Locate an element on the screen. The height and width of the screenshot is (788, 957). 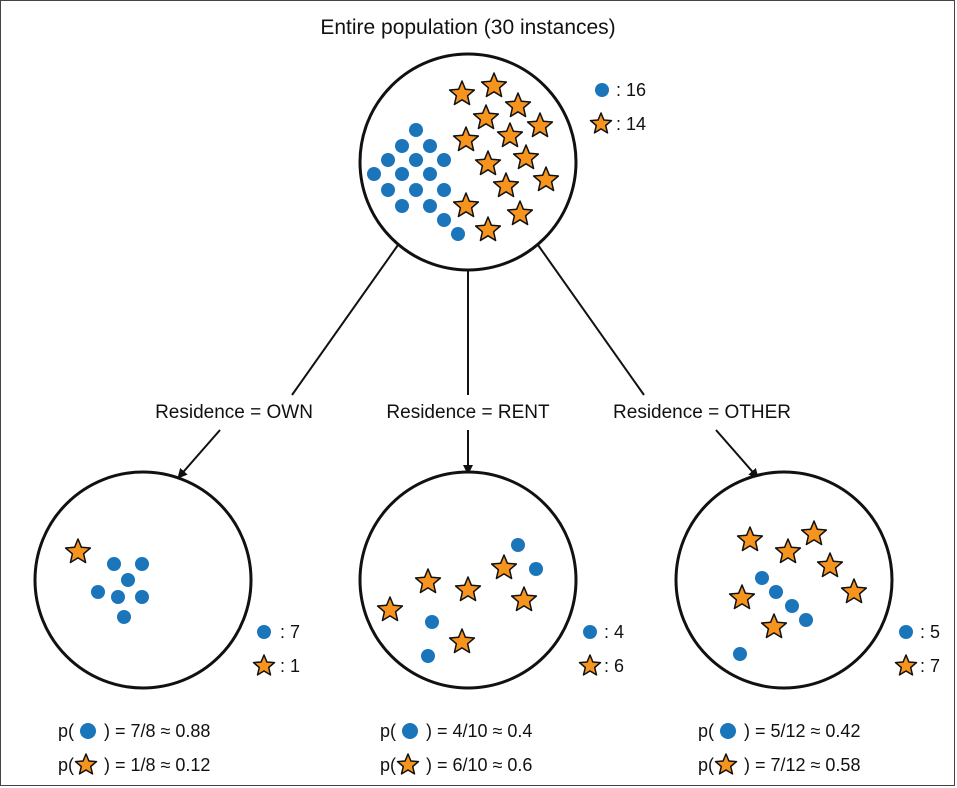
diagram-title: Entire population (30 instances) is located at coordinates (467, 27).